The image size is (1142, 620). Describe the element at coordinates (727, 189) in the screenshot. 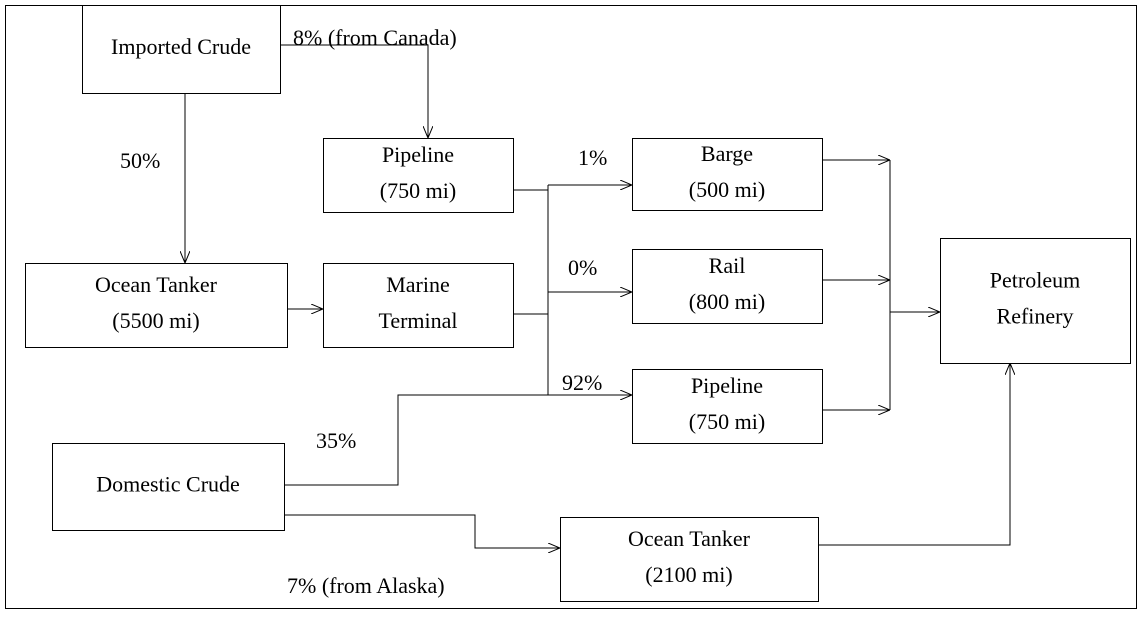

I see `node-label: (500 mi)` at that location.